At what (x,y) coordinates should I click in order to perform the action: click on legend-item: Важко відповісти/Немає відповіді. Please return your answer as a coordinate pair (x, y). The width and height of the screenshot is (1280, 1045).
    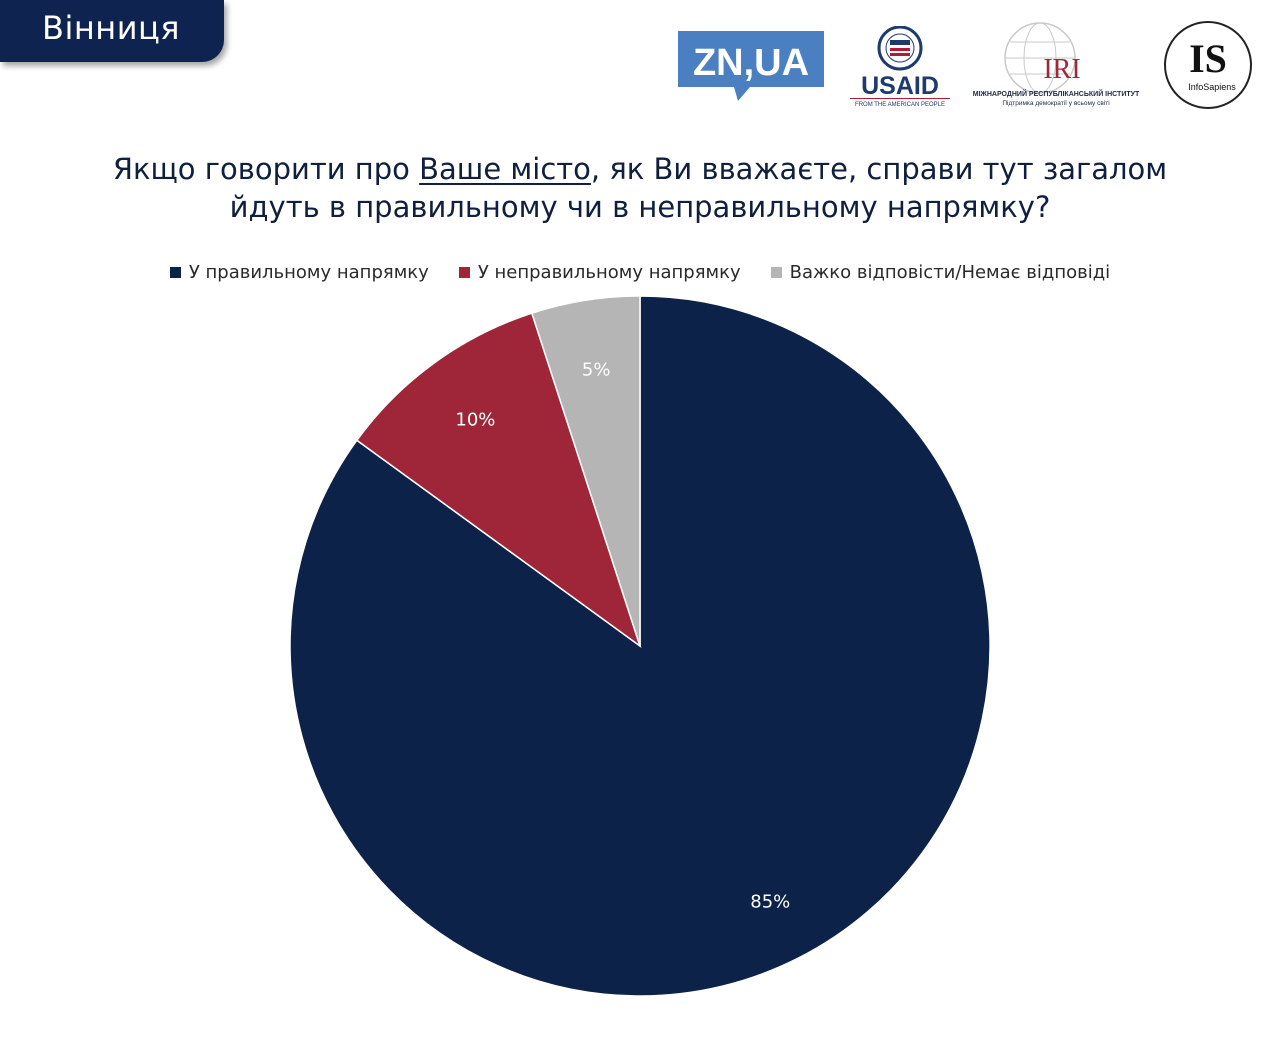
    Looking at the image, I should click on (940, 272).